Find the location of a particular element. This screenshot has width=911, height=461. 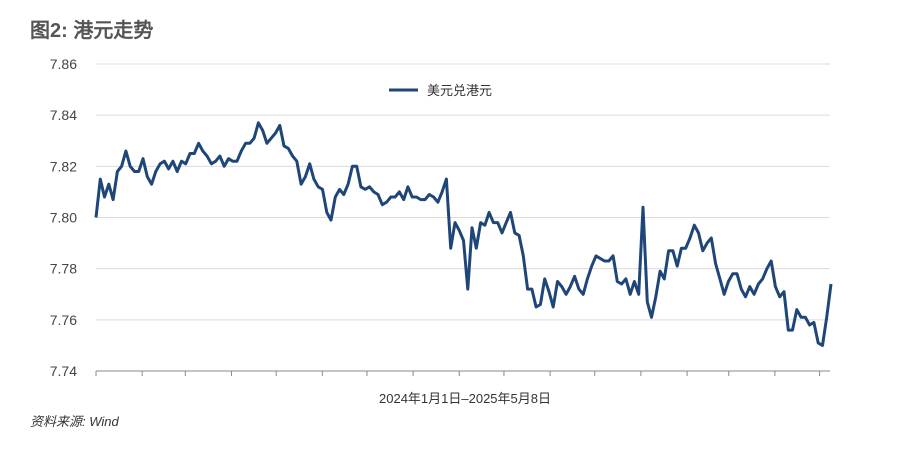

chart-title: 图2: 港元走势 is located at coordinates (92, 31).